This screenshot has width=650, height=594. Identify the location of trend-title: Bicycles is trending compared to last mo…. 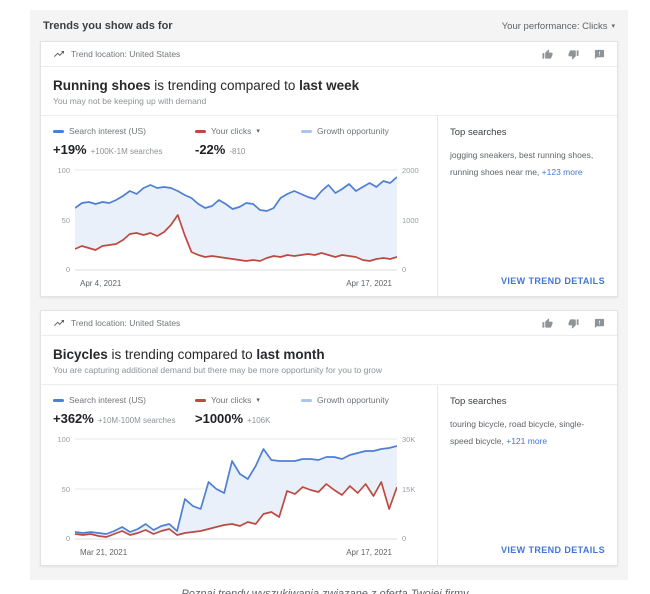
(329, 350).